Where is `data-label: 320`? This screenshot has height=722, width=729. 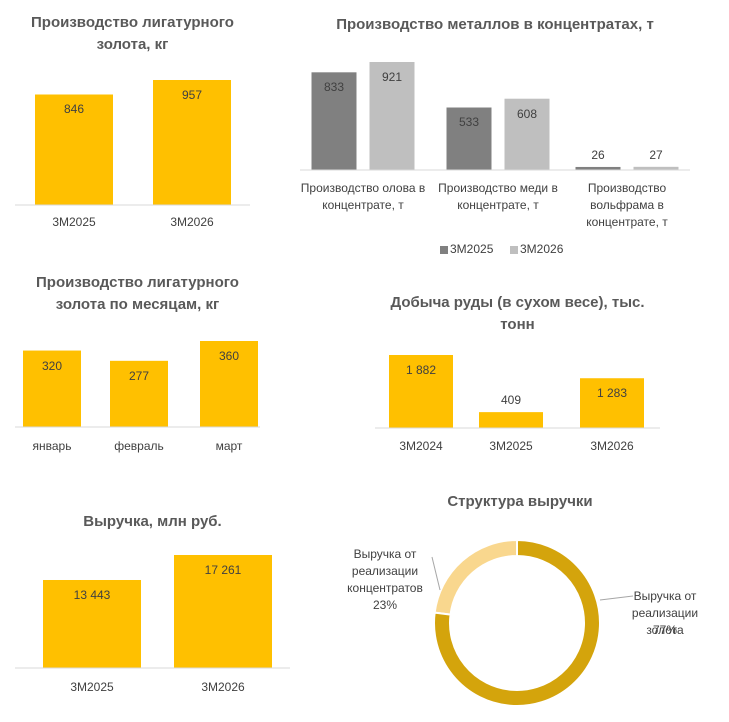
data-label: 320 is located at coordinates (52, 365).